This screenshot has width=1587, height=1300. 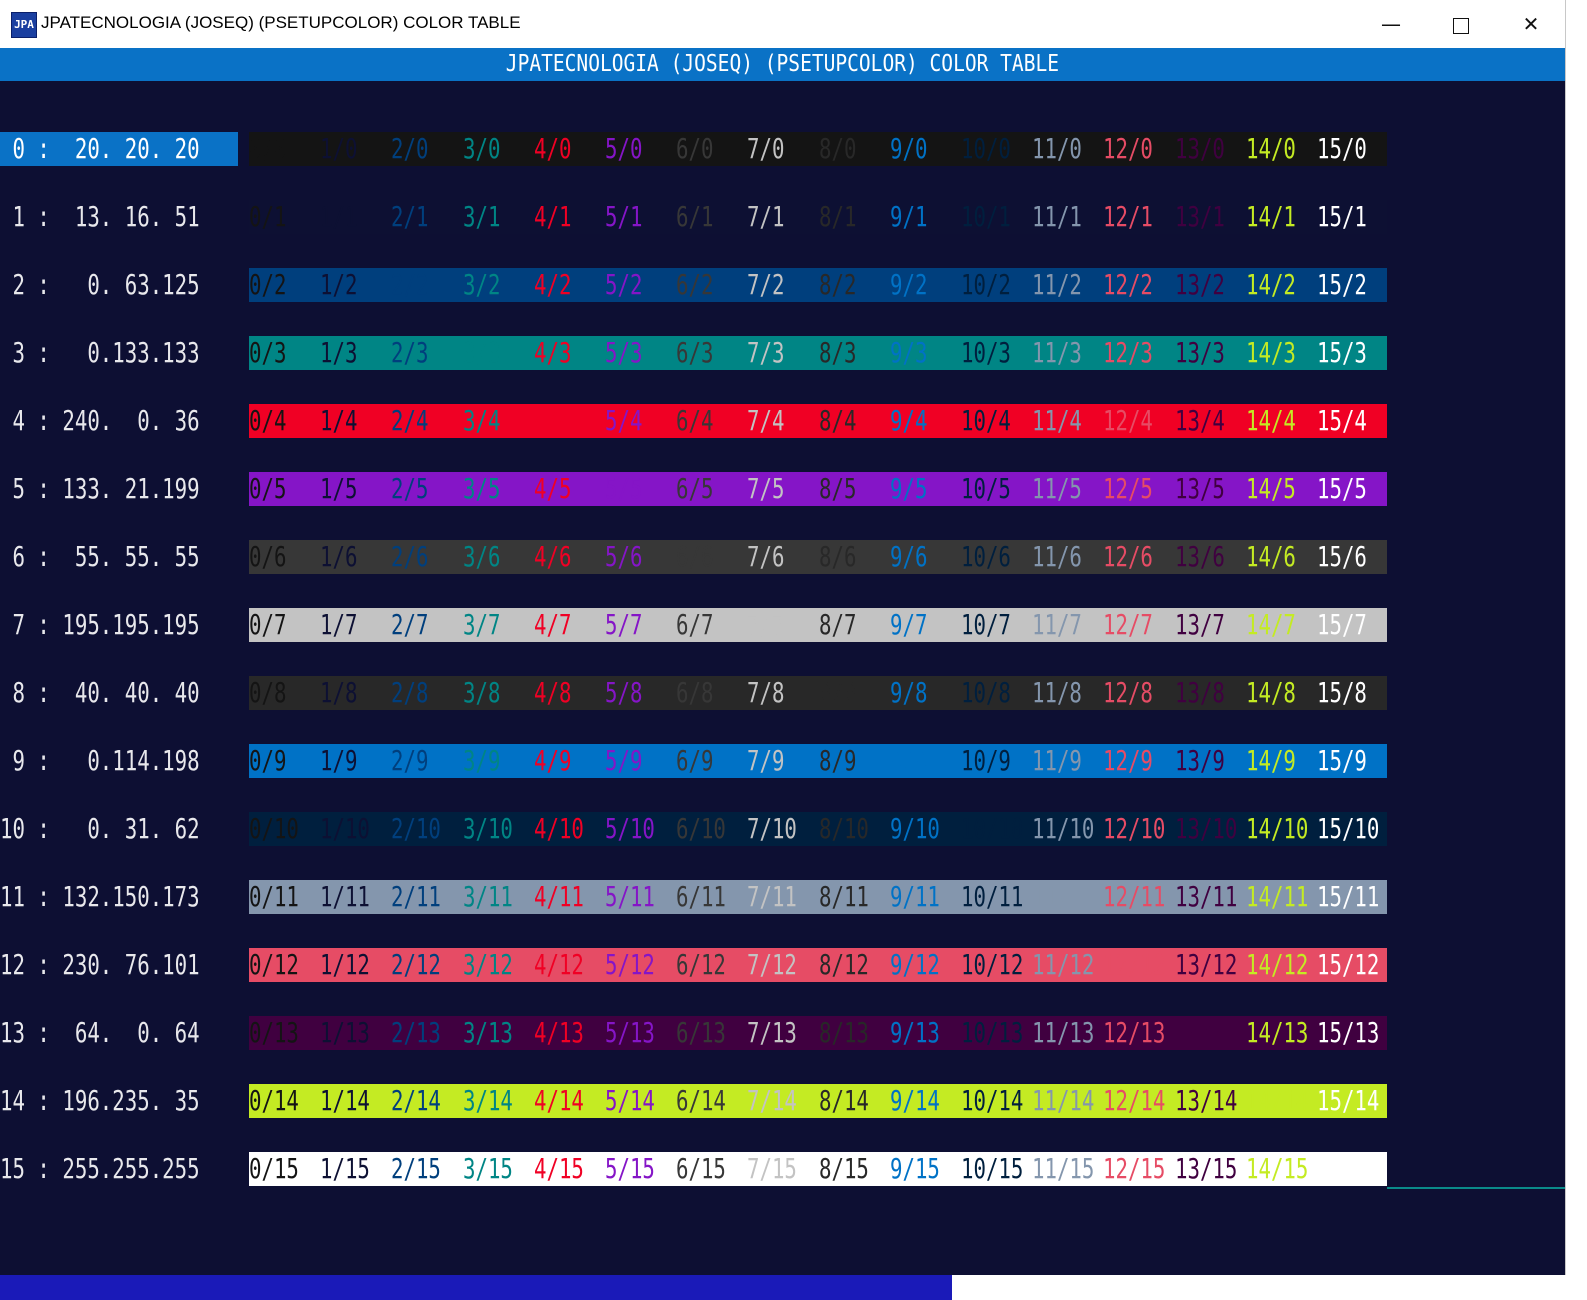 I want to click on color-cell: 10/14, so click(x=1003, y=1101).